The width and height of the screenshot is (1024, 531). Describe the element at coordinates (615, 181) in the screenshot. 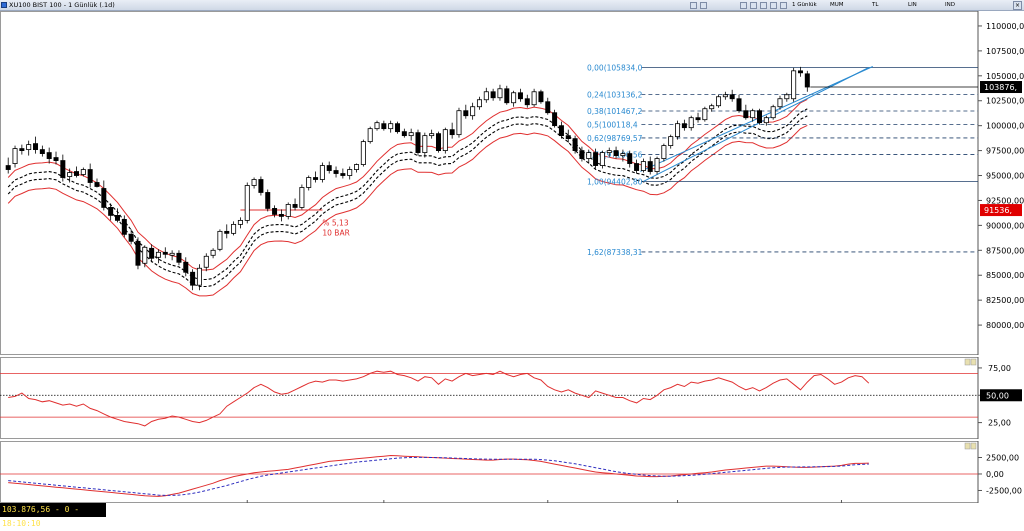

I see `fib-level-label: 1,00(94402,80` at that location.